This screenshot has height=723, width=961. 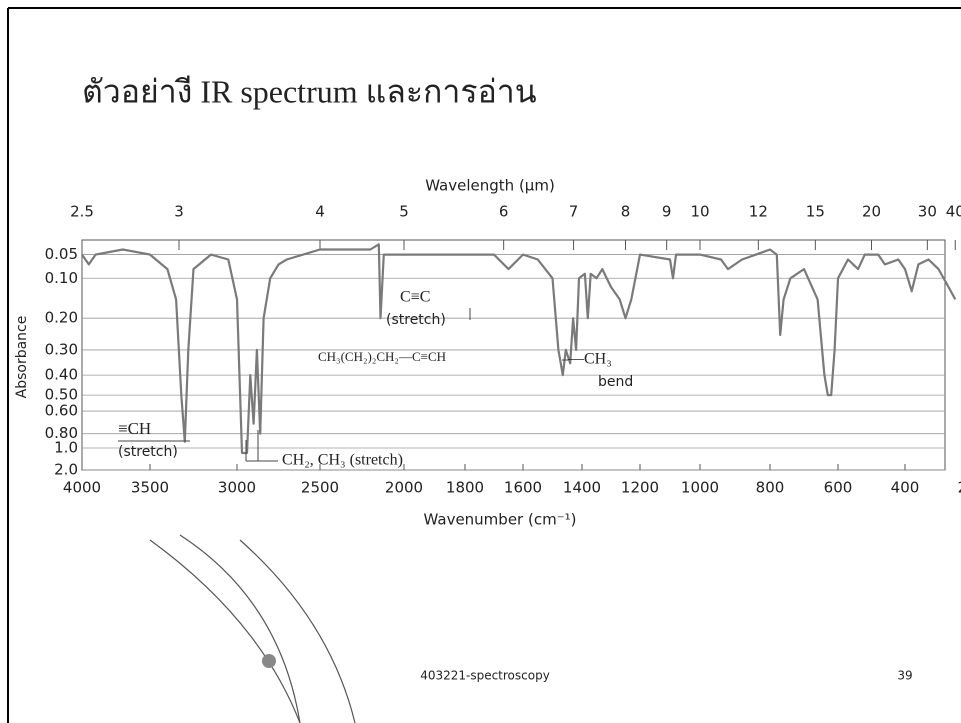 What do you see at coordinates (404, 212) in the screenshot?
I see `x2-tick-label: 5` at bounding box center [404, 212].